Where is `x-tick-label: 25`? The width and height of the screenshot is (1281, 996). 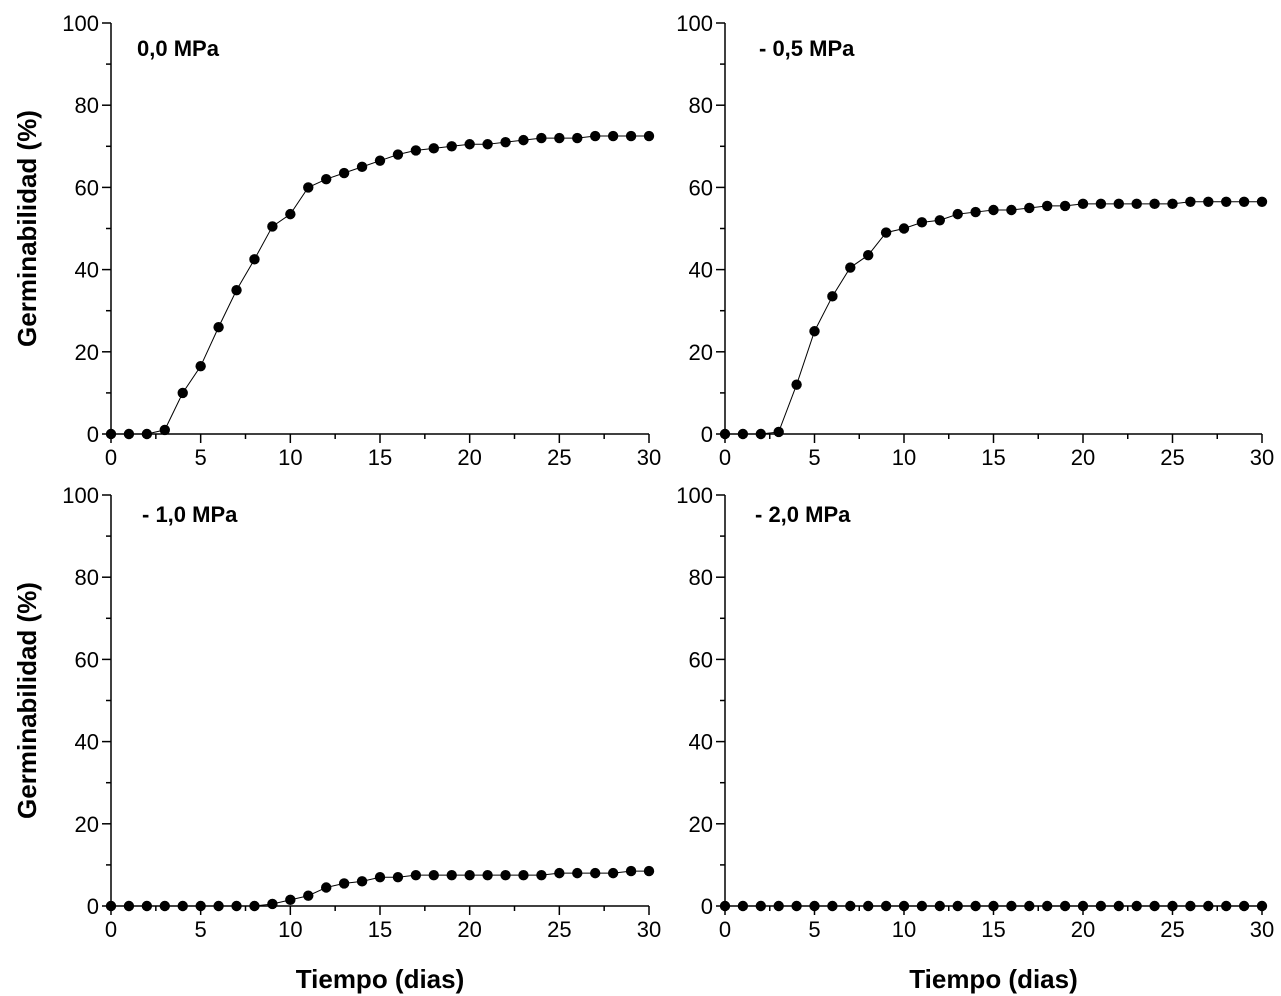
x-tick-label: 25 is located at coordinates (1172, 457).